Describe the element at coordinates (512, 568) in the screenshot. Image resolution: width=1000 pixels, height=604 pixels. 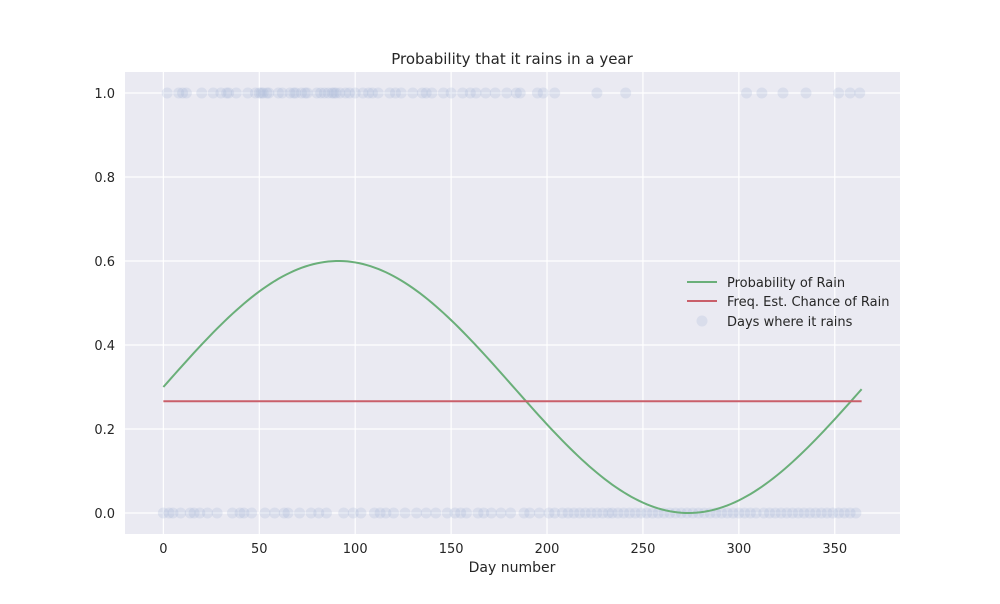
I see `x-axis-label: Day number` at that location.